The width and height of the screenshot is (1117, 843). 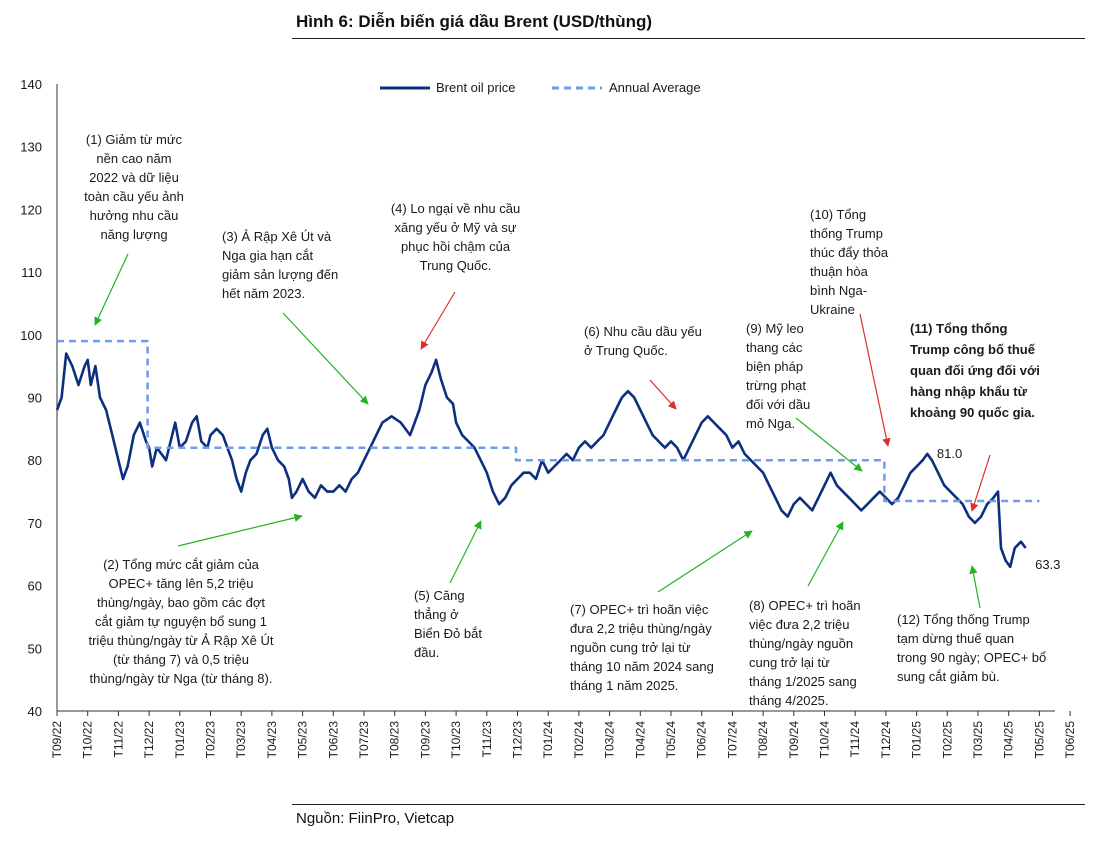 I want to click on top-divider, so click(x=688, y=38).